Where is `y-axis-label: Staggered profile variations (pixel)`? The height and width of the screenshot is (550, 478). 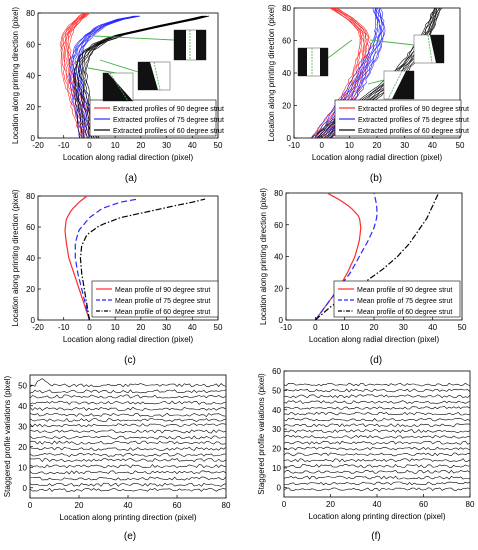
y-axis-label: Staggered profile variations (pixel) is located at coordinates (7, 436).